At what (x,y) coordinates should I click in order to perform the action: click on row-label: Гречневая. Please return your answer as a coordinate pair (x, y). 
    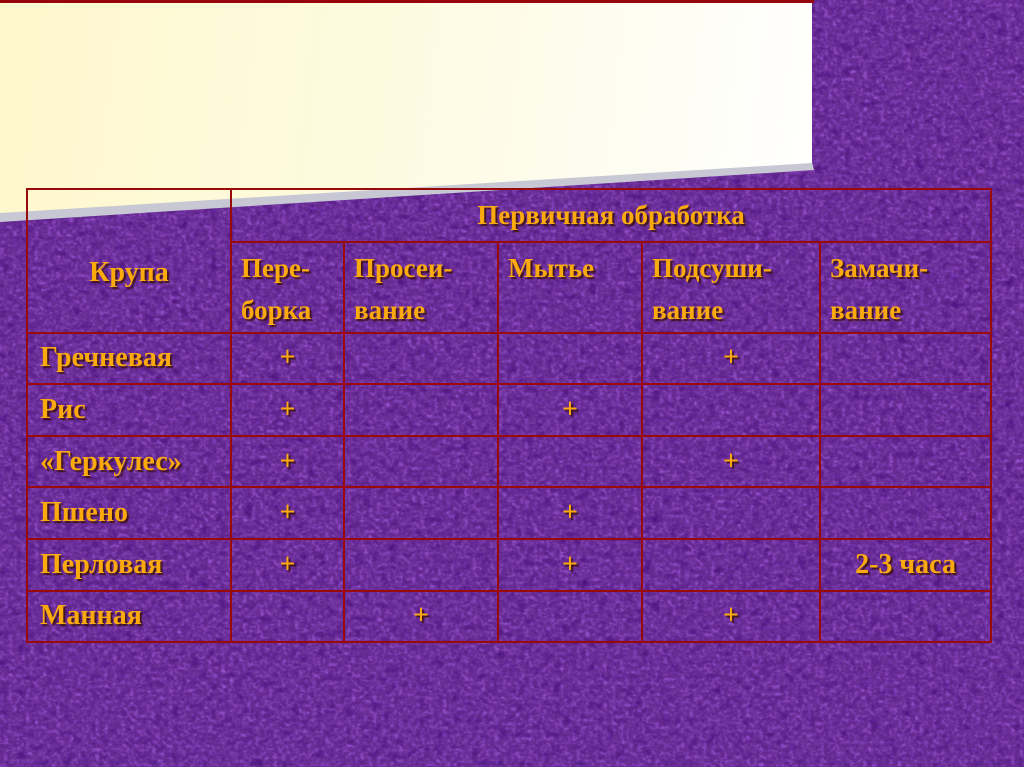
    Looking at the image, I should click on (129, 358).